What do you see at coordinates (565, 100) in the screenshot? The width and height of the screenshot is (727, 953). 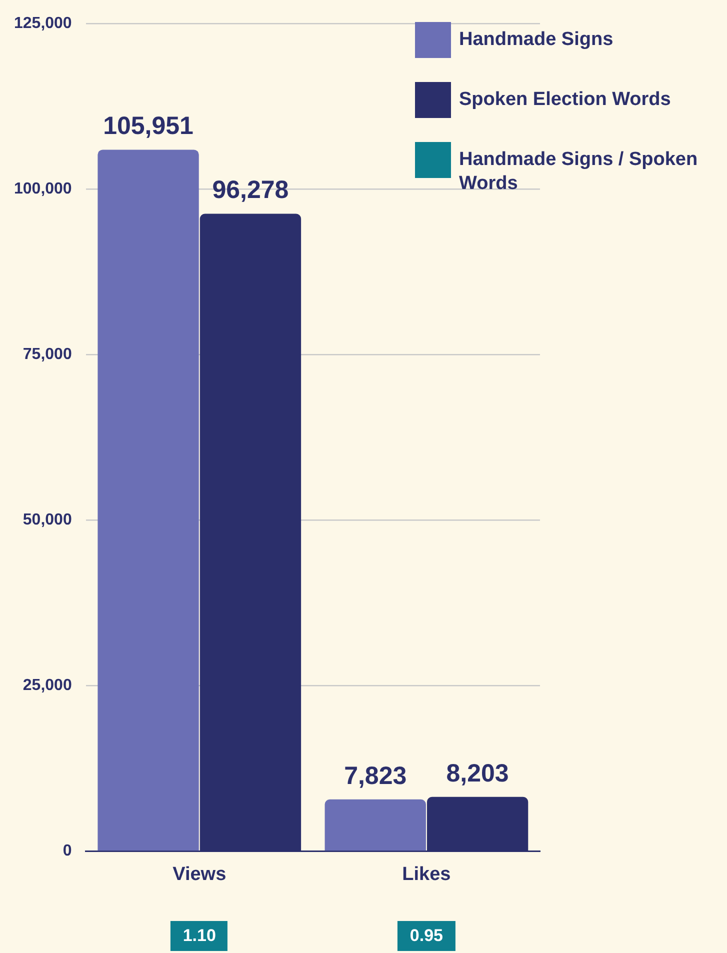 I see `legend-label: Spoken Election Words` at bounding box center [565, 100].